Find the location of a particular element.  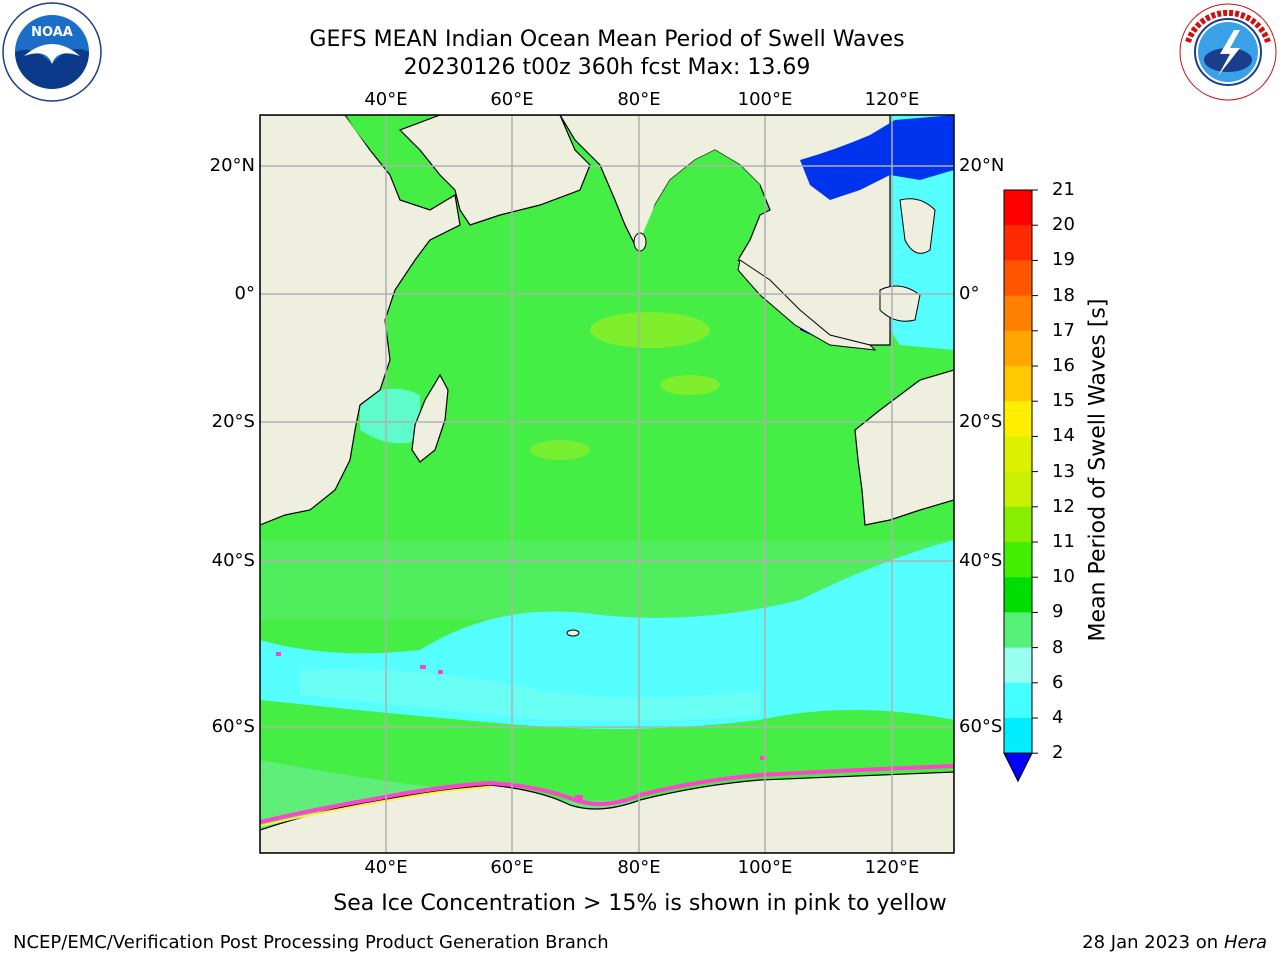

lon-label-top-40e: 40°E is located at coordinates (386, 99).